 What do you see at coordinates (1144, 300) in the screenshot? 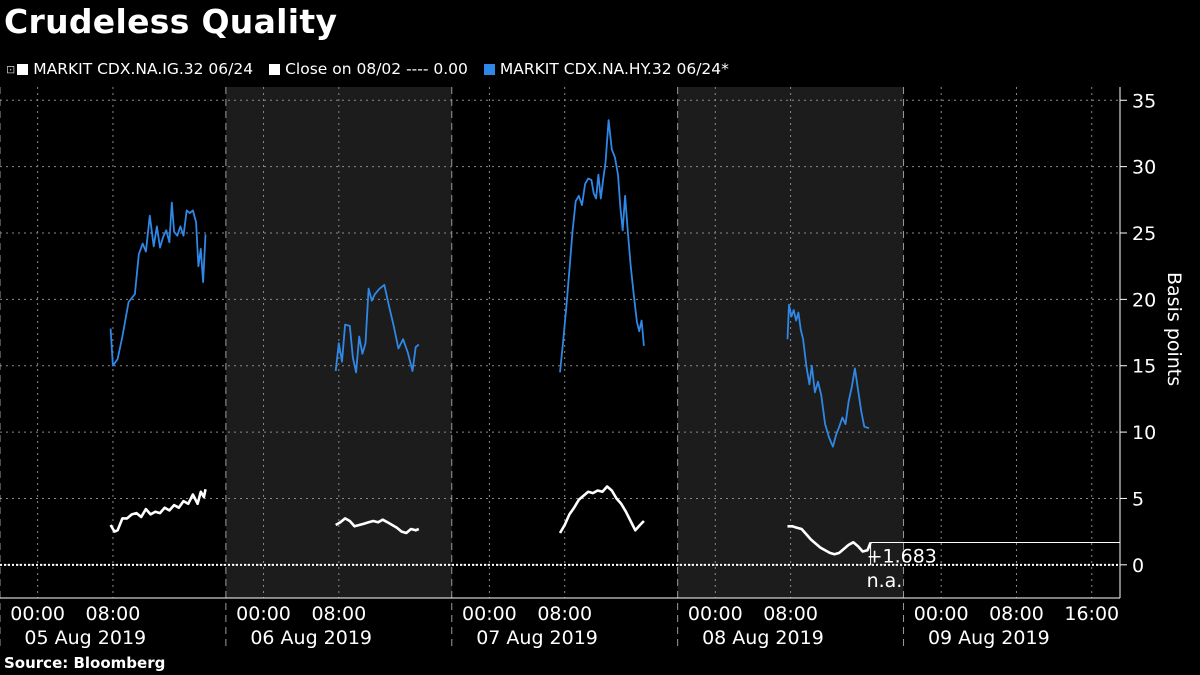
I see `y-tick-label: 20` at bounding box center [1144, 300].